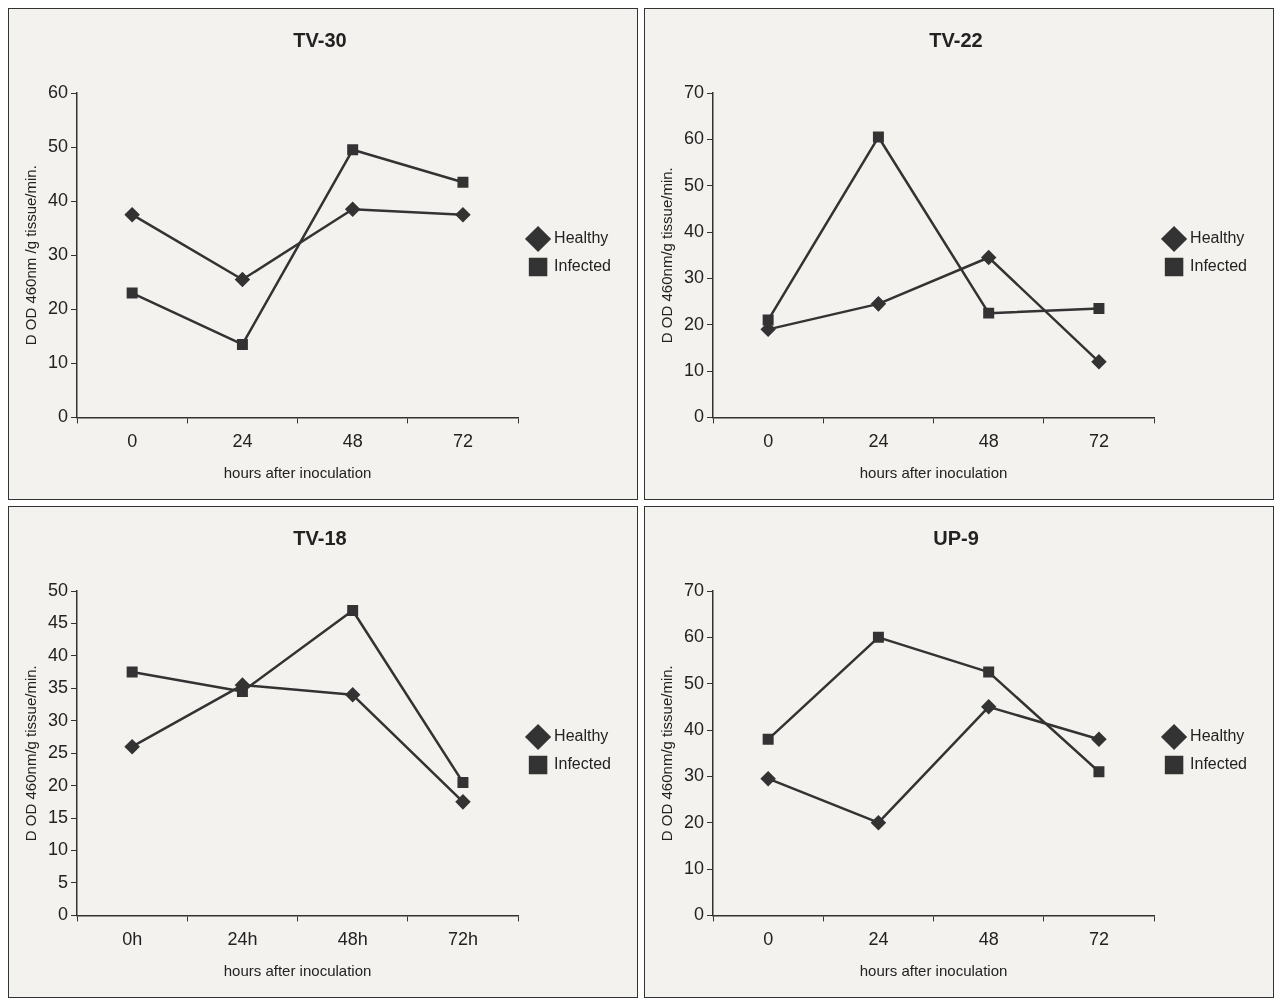 Image resolution: width=1286 pixels, height=1004 pixels. I want to click on y-tick-label: 5, so click(63, 881).